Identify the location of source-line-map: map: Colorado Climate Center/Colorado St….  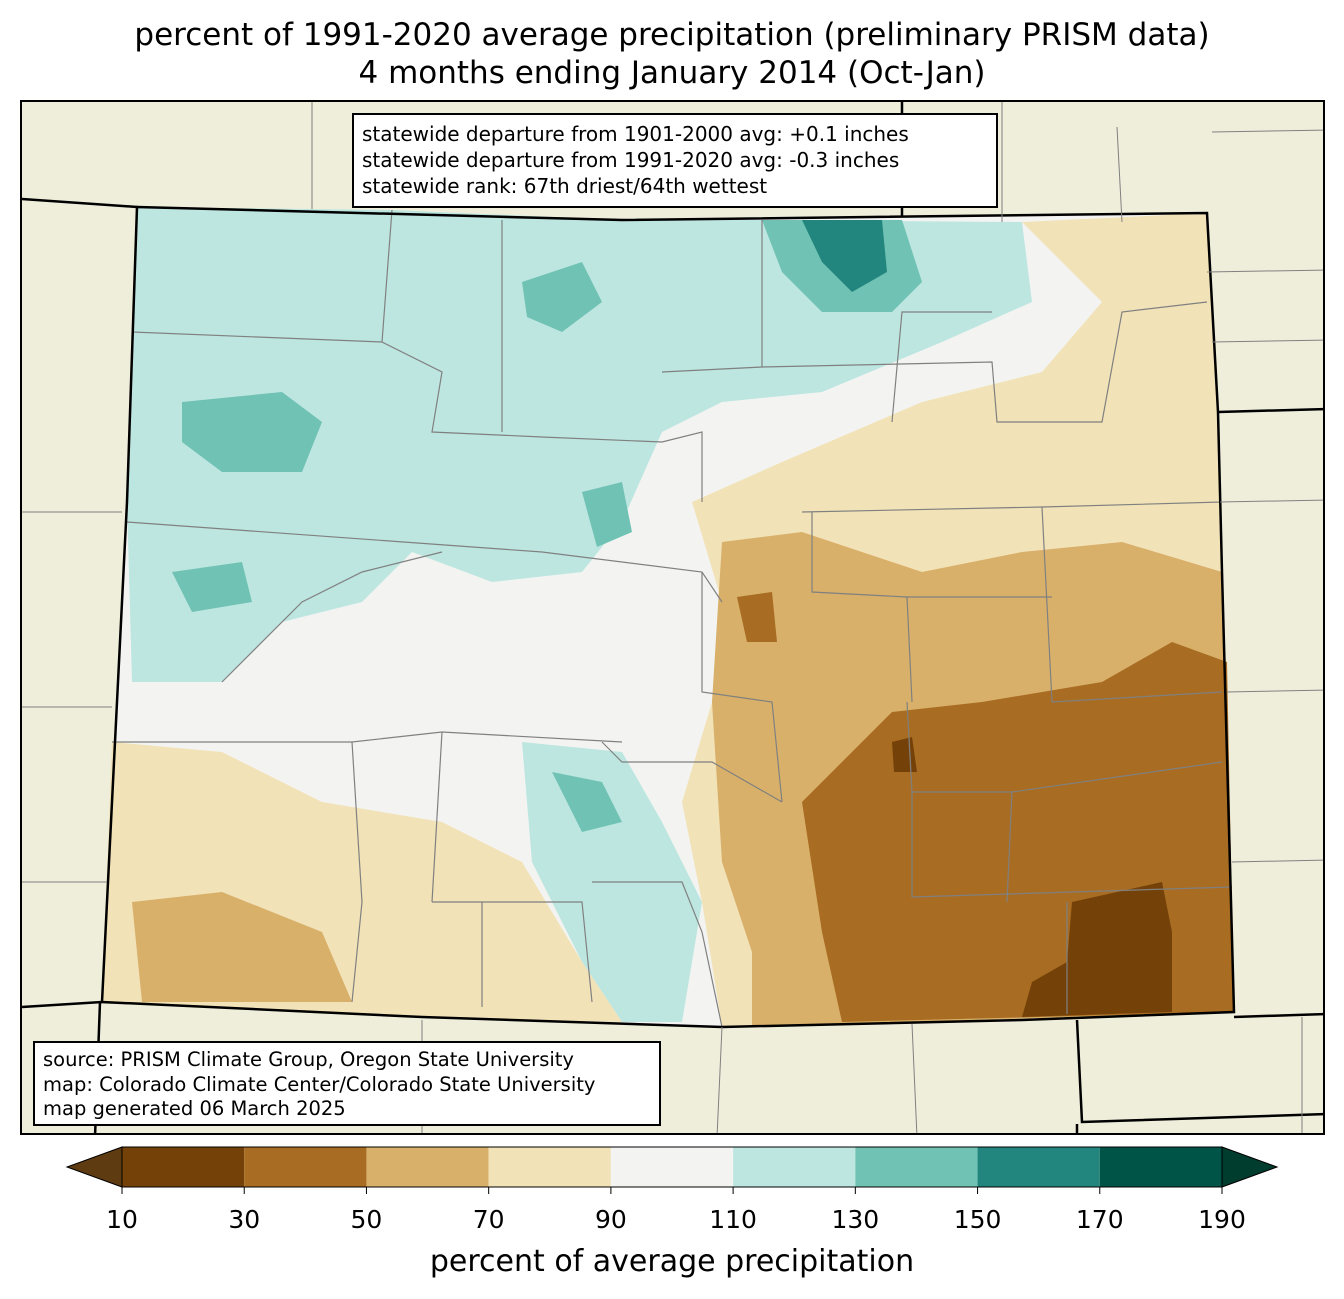
(319, 1084).